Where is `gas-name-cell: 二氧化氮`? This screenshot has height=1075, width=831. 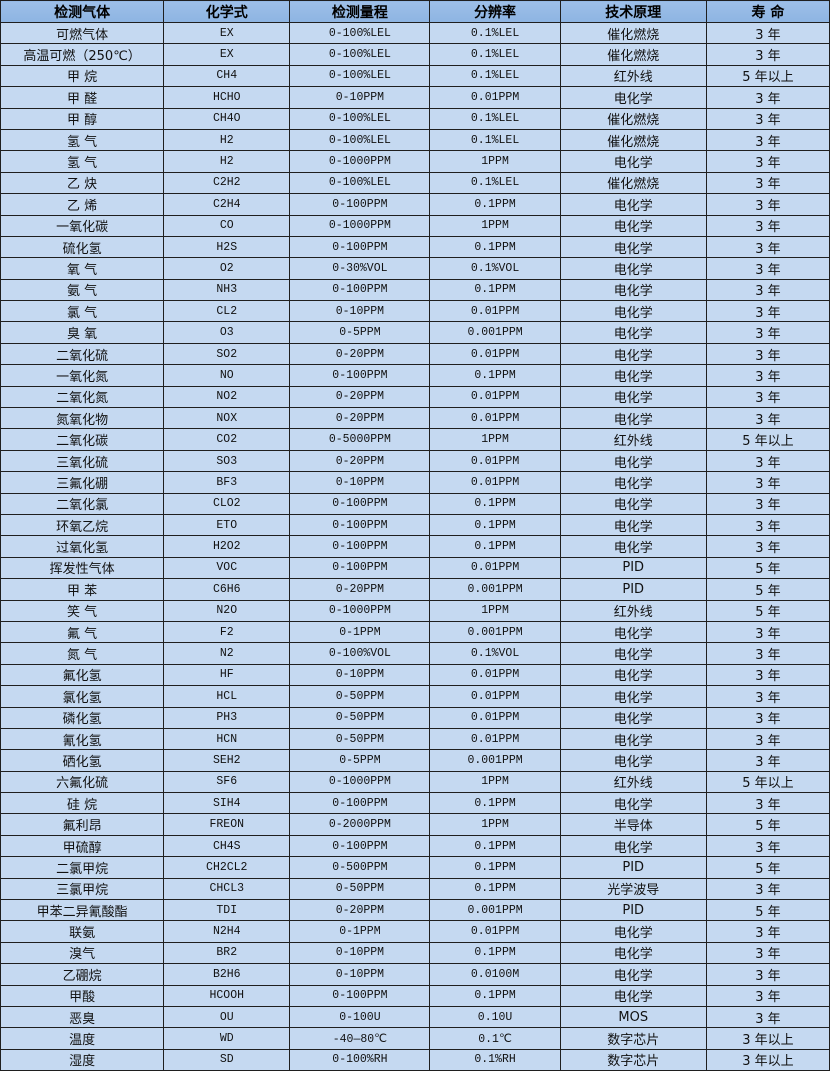 gas-name-cell: 二氧化氮 is located at coordinates (82, 397).